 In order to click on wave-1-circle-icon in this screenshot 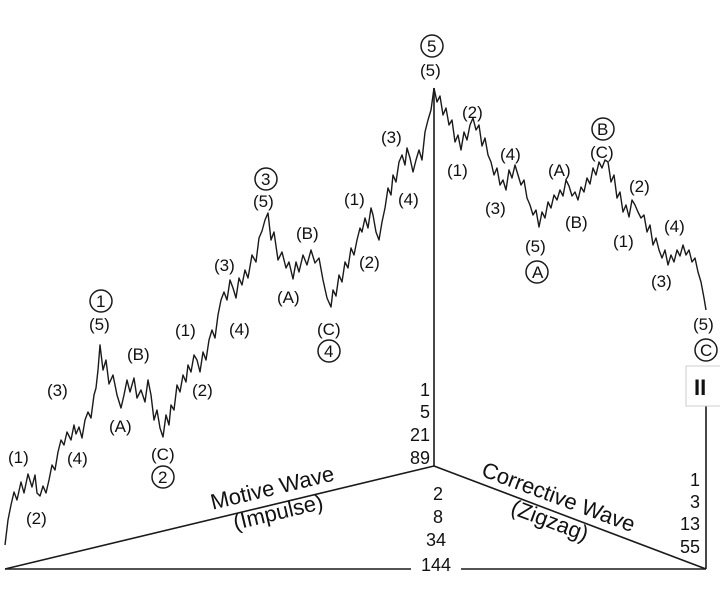, I will do `click(101, 301)`.